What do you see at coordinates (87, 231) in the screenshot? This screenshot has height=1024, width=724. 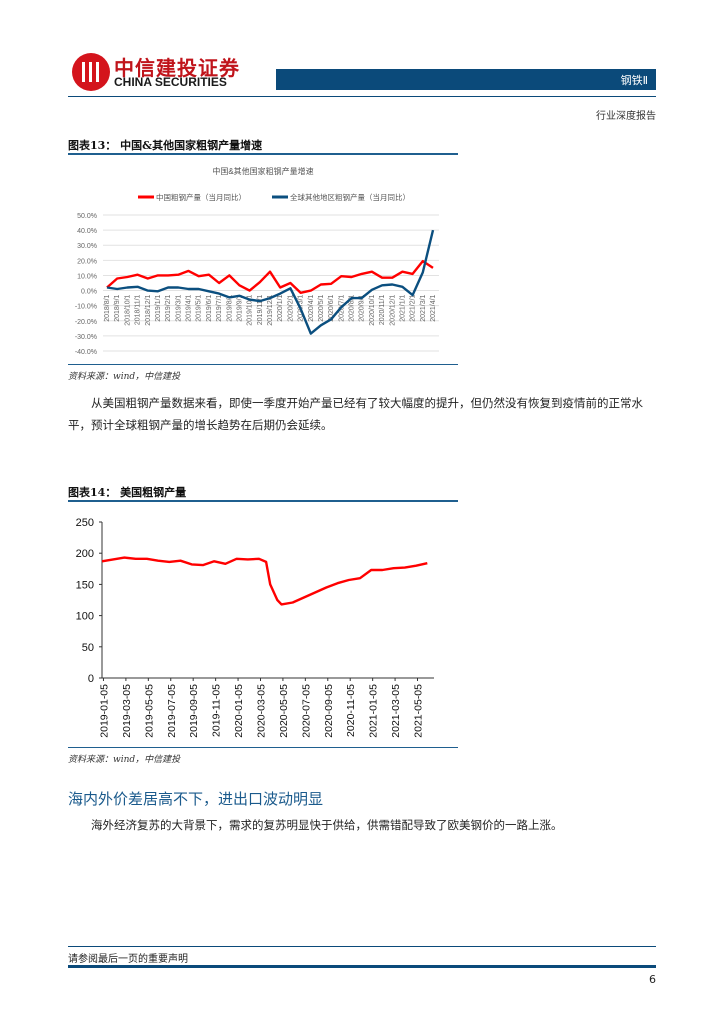 I see `y-tick-label: 40.0%` at bounding box center [87, 231].